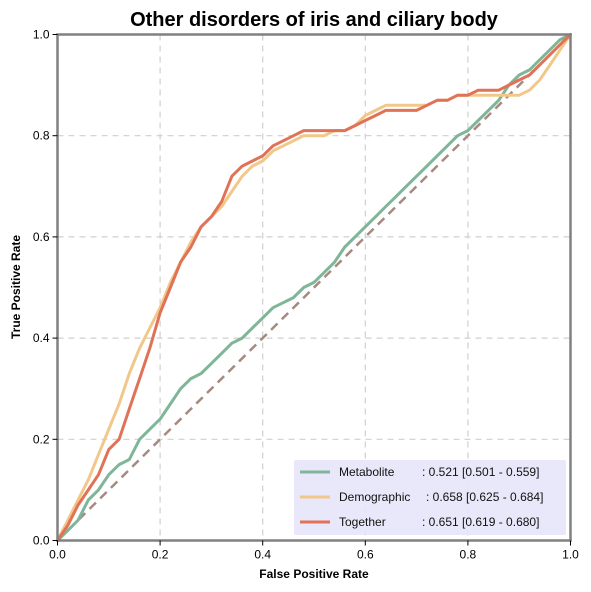  What do you see at coordinates (365, 555) in the screenshot?
I see `x-tick-label: 0.6` at bounding box center [365, 555].